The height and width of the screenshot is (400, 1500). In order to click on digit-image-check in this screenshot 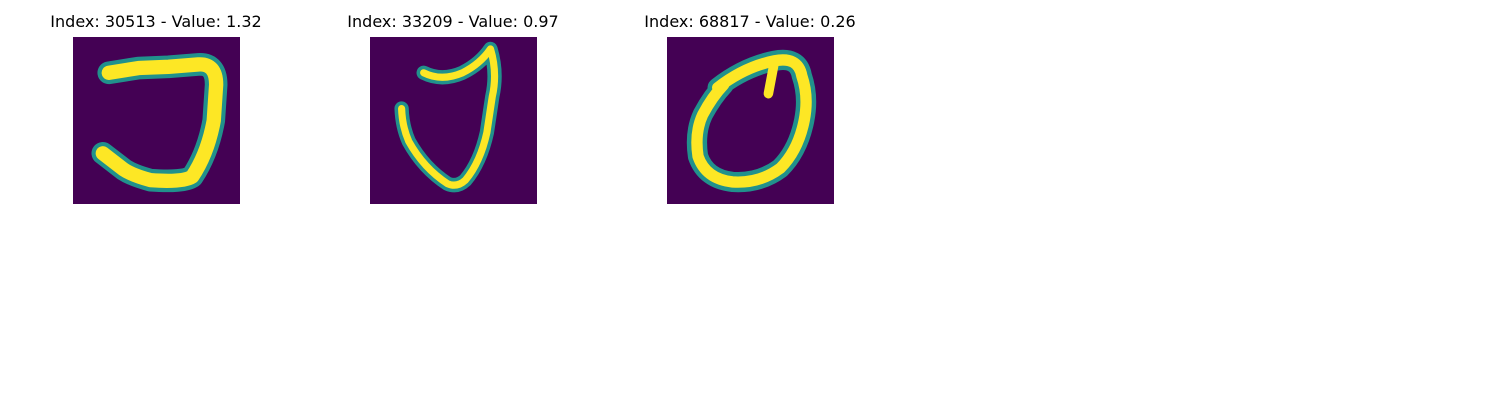, I will do `click(453, 120)`.